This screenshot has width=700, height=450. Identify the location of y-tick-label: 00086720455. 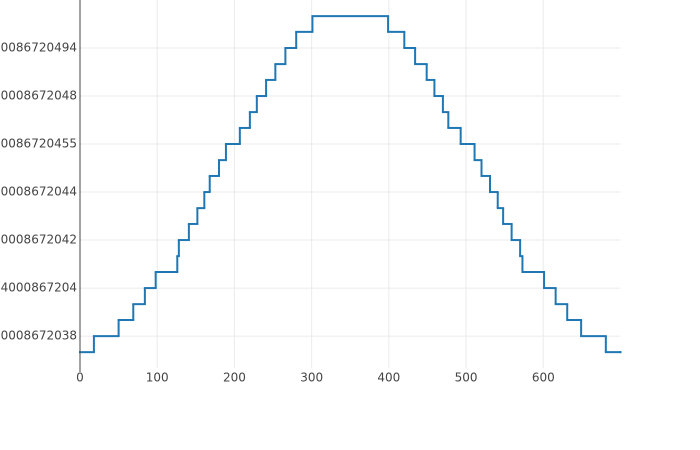
(38, 144).